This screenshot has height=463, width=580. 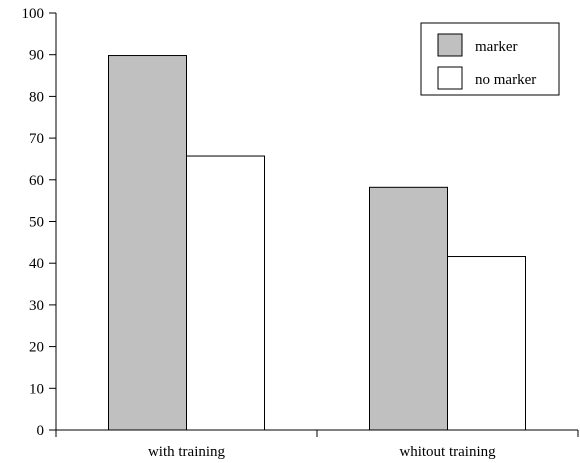 I want to click on y-ticks: 0 10 20 30 40 50 60 70 80 90 100, so click(x=39, y=222).